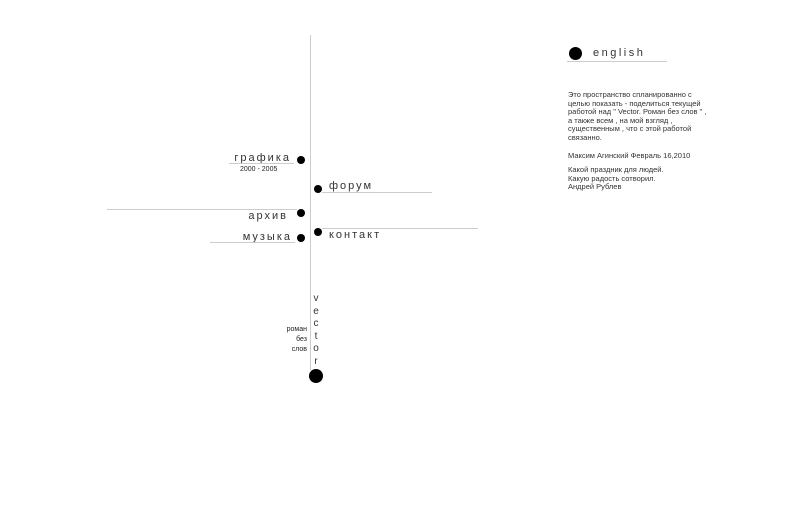 This screenshot has height=518, width=800. I want to click on nav-english: english, so click(619, 53).